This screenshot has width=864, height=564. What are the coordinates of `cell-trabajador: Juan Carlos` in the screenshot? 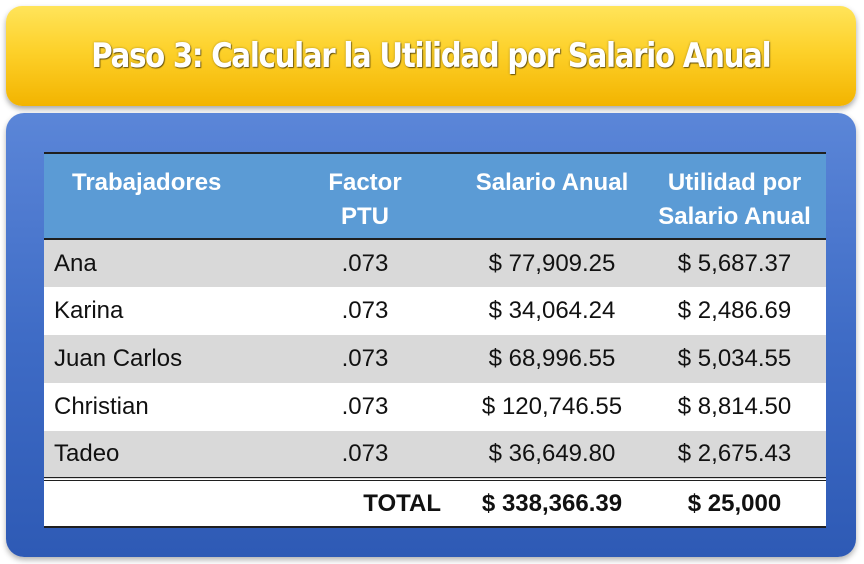 It's located at (156, 359).